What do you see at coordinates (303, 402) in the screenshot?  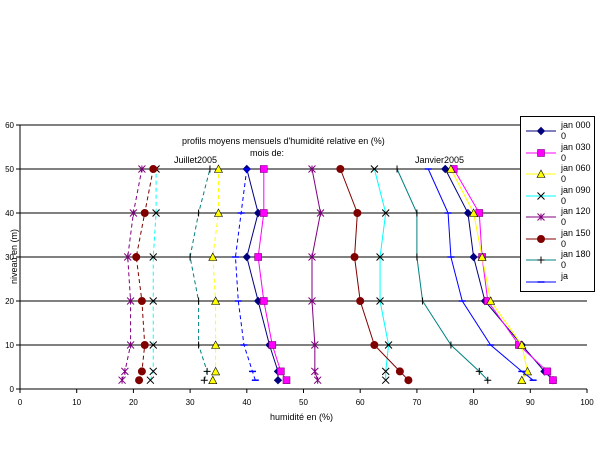 I see `x-tick-label: 50` at bounding box center [303, 402].